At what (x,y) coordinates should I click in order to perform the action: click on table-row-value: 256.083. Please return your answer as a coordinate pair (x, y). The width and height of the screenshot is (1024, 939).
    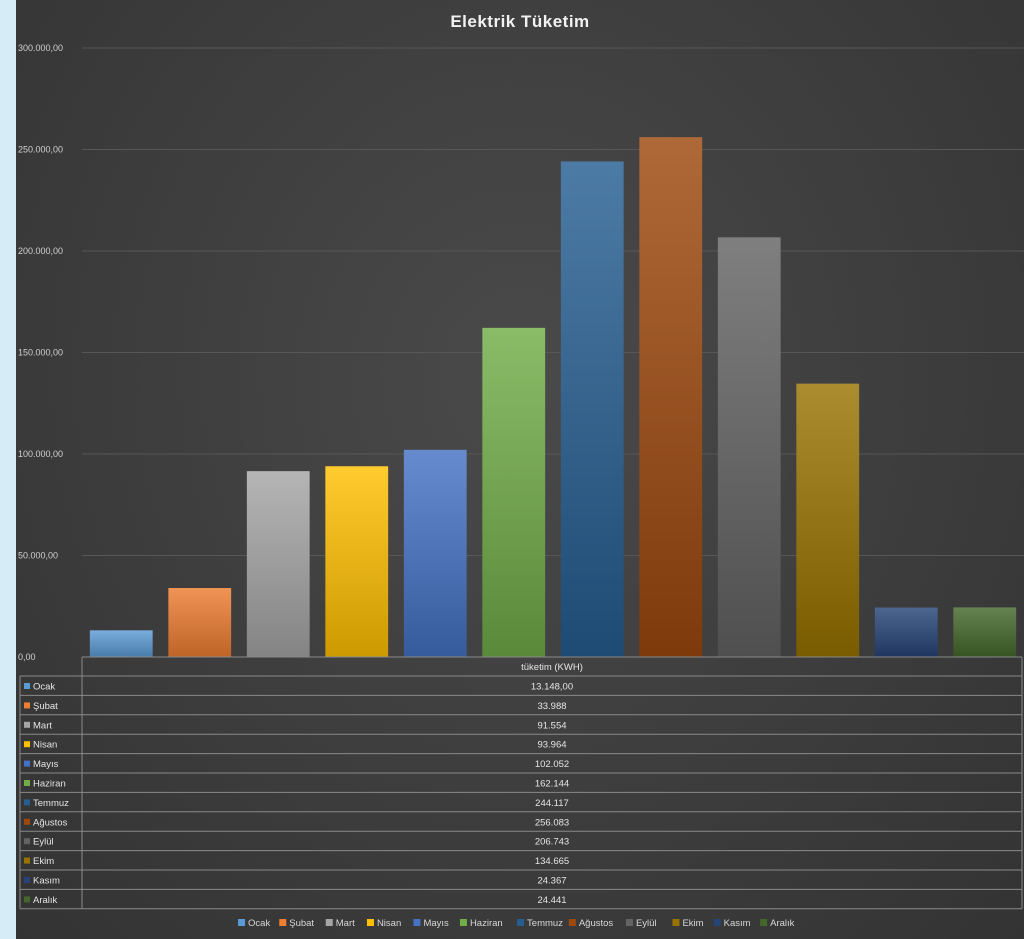
    Looking at the image, I should click on (552, 822).